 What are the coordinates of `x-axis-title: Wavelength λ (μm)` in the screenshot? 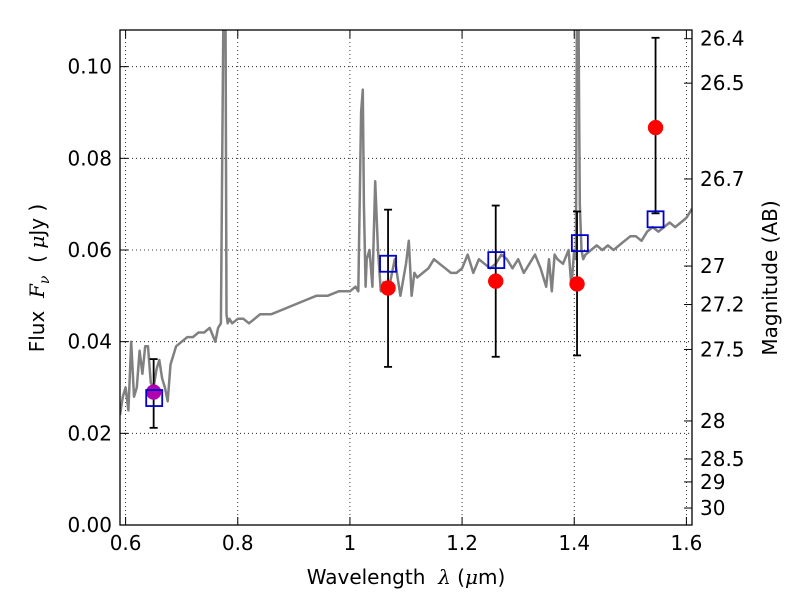 It's located at (406, 577).